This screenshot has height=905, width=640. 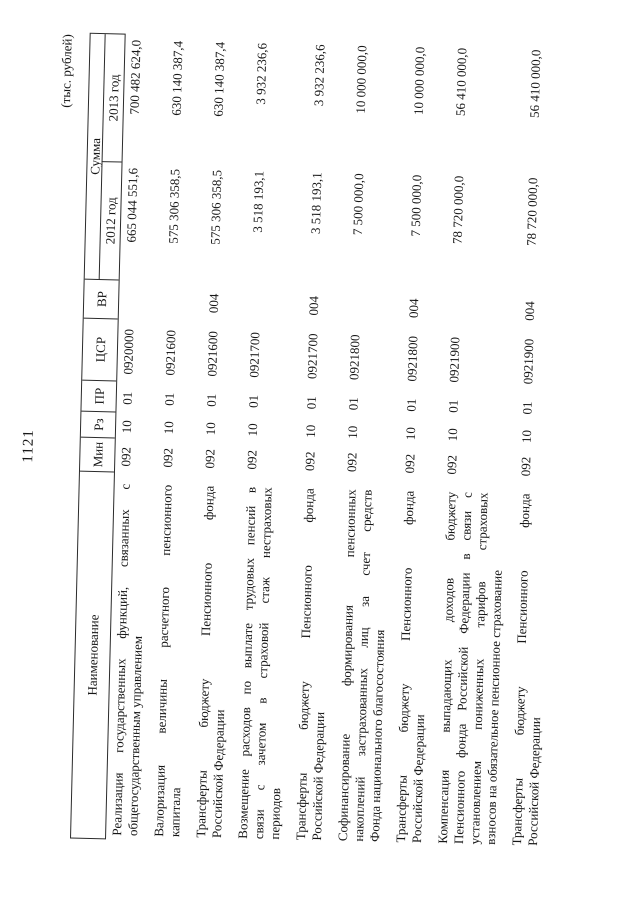 I want to click on row-sum-2013: 700 482 624,0, so click(x=135, y=77).